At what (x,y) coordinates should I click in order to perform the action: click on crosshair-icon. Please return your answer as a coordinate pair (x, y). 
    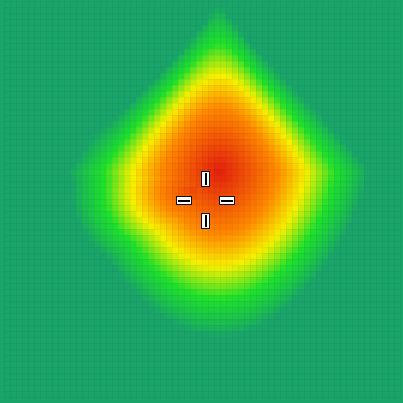
    Looking at the image, I should click on (206, 201).